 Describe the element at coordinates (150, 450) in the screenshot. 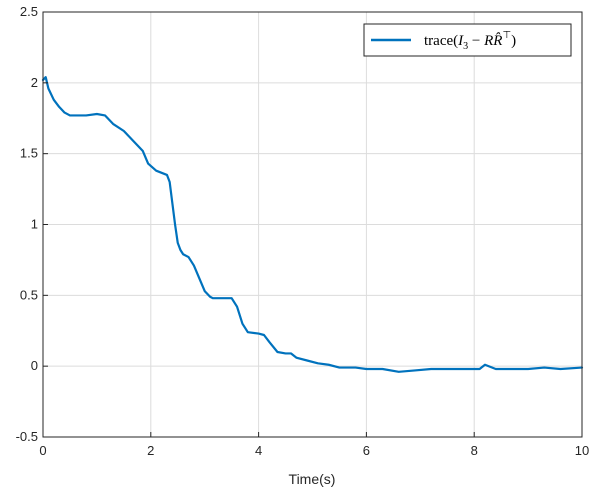

I see `x-tick-label: 2` at that location.